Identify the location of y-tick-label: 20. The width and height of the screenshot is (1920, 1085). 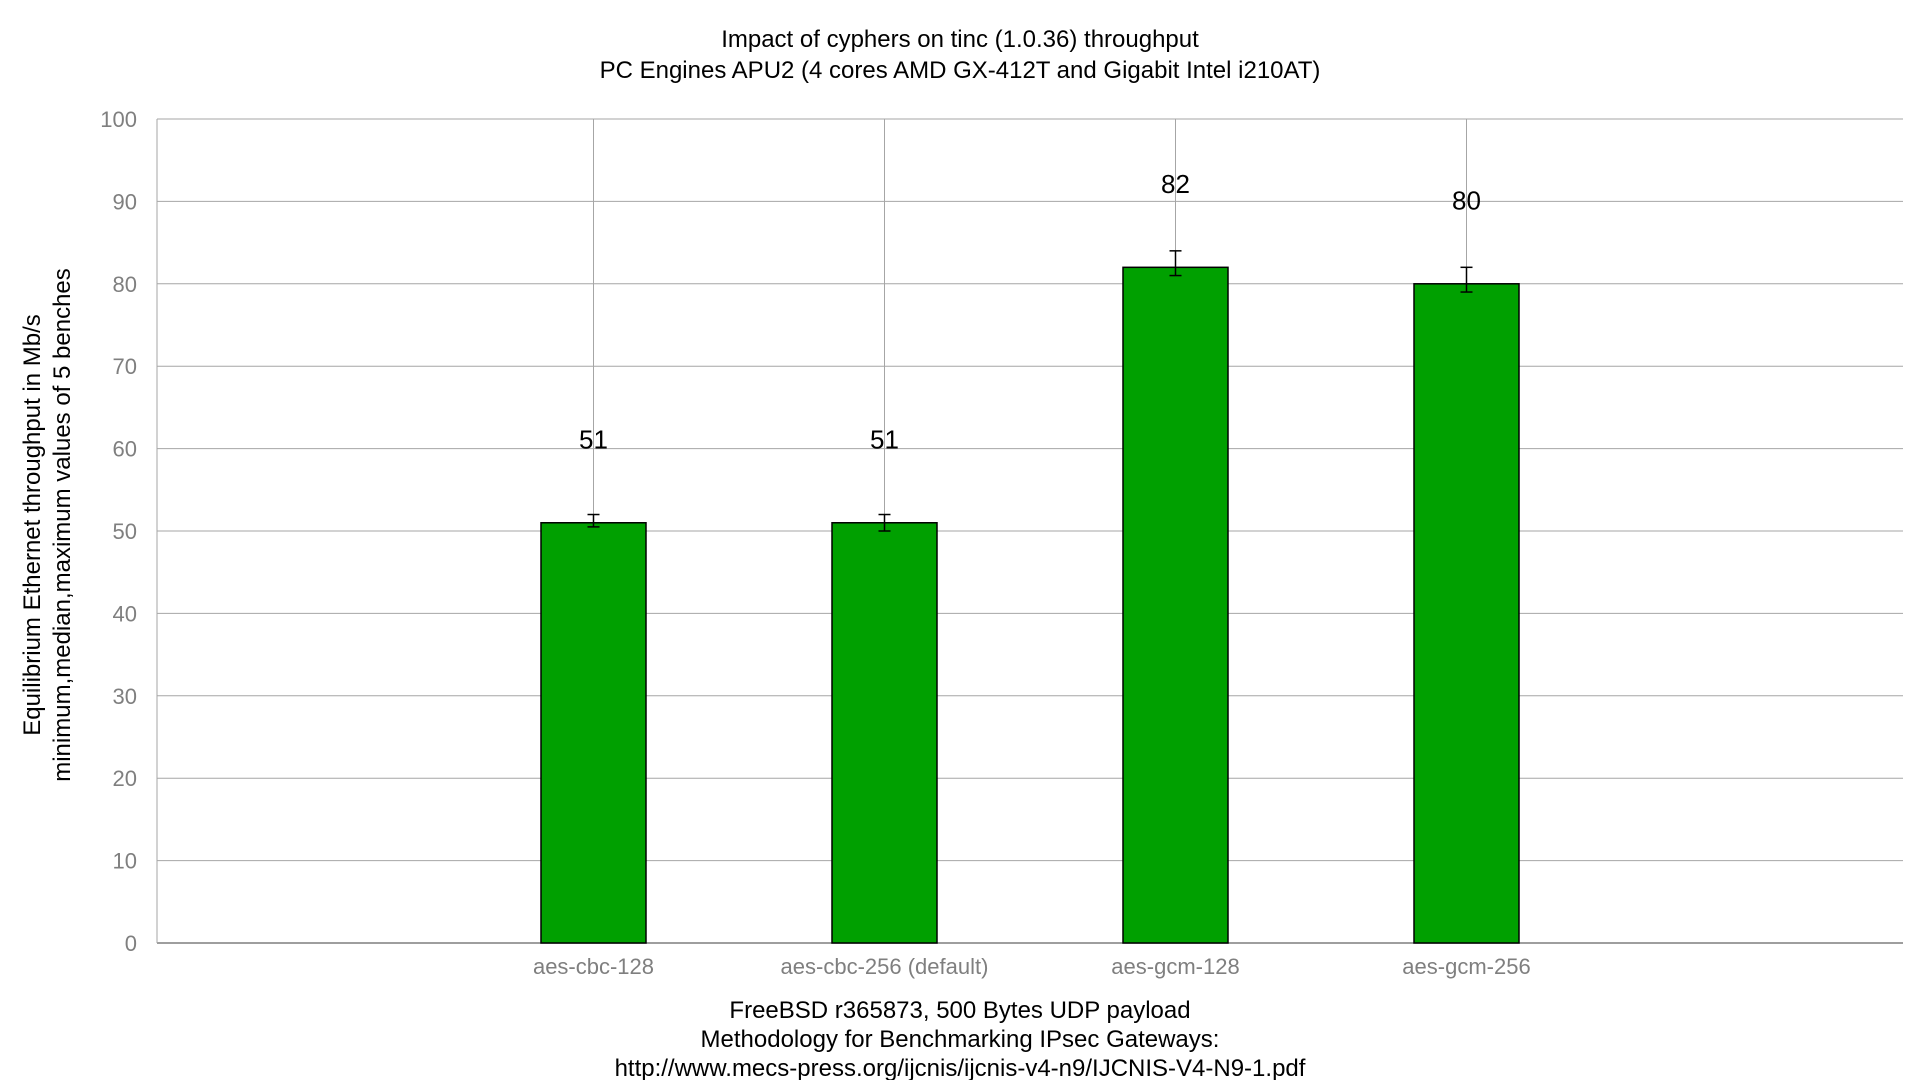
(125, 778).